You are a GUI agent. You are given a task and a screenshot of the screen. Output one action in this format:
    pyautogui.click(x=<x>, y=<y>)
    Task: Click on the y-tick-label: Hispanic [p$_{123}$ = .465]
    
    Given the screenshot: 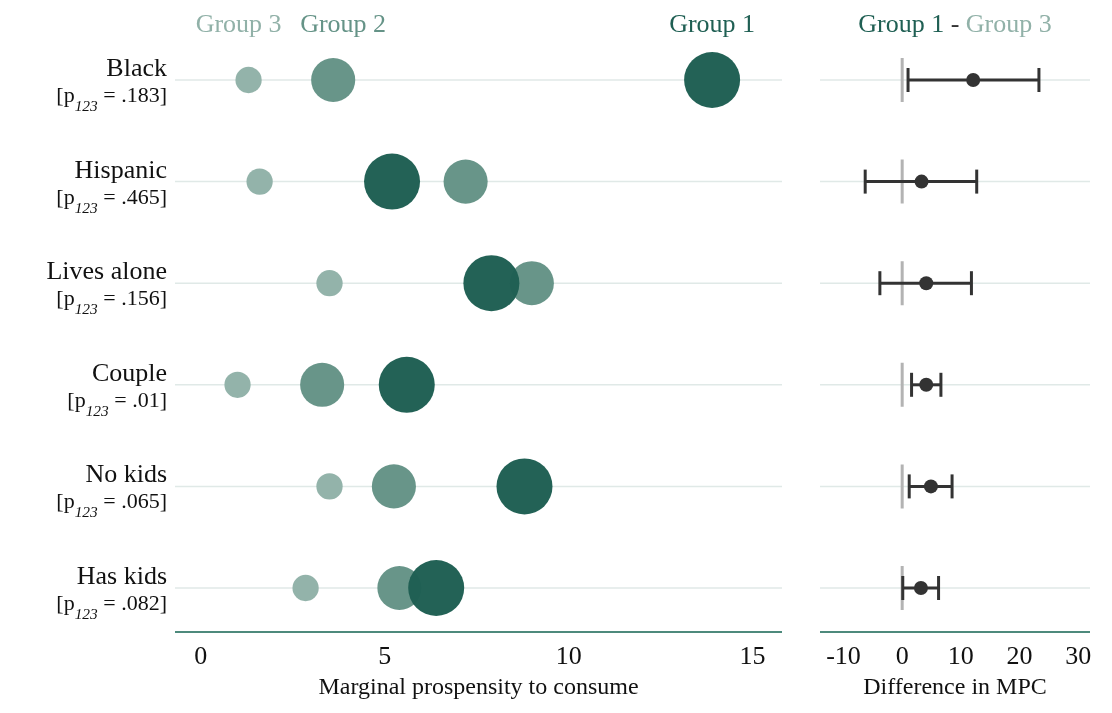 What is the action you would take?
    pyautogui.click(x=111, y=185)
    